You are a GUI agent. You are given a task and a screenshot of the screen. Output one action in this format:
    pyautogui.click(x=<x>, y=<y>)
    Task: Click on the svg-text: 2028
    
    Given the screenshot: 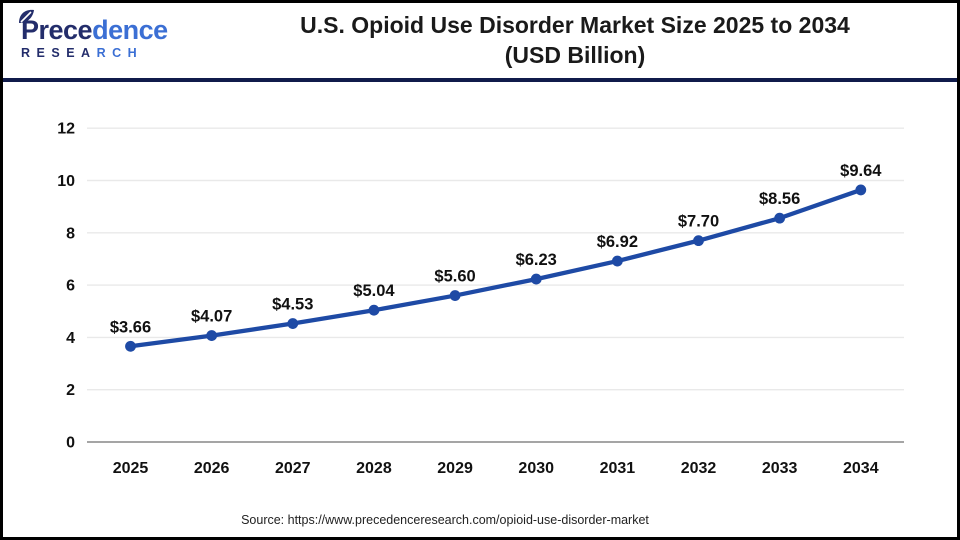 What is the action you would take?
    pyautogui.click(x=374, y=468)
    